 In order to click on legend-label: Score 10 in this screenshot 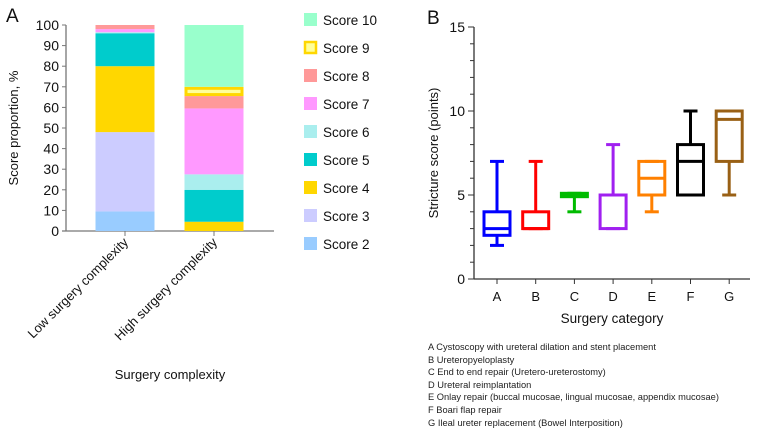, I will do `click(350, 20)`.